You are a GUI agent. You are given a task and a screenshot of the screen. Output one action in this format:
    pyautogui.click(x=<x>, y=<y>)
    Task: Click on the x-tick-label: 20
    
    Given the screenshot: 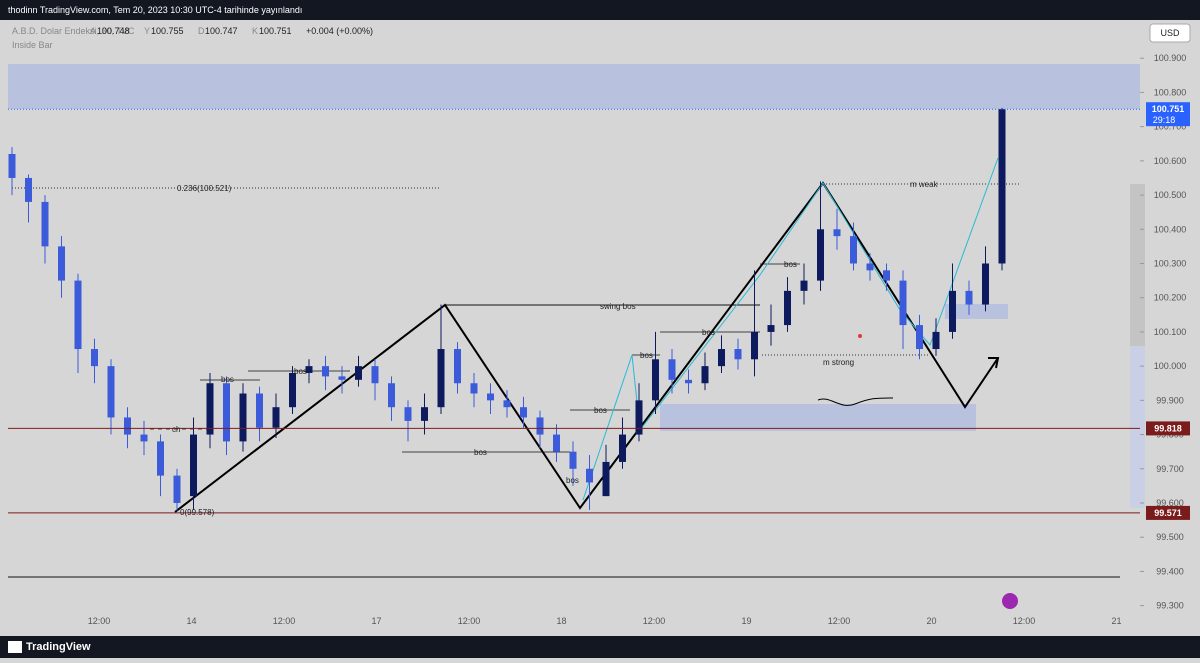 What is the action you would take?
    pyautogui.click(x=931, y=621)
    